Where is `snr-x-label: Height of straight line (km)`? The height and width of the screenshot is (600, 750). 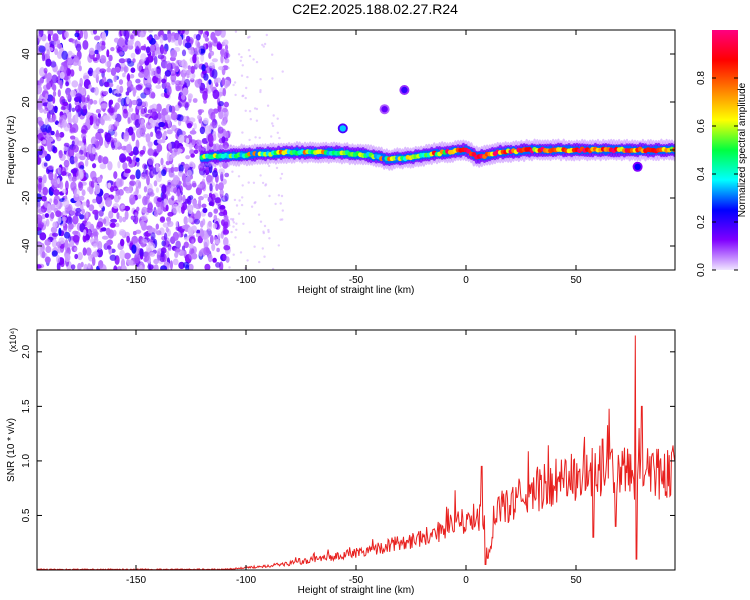 snr-x-label: Height of straight line (km) is located at coordinates (356, 590).